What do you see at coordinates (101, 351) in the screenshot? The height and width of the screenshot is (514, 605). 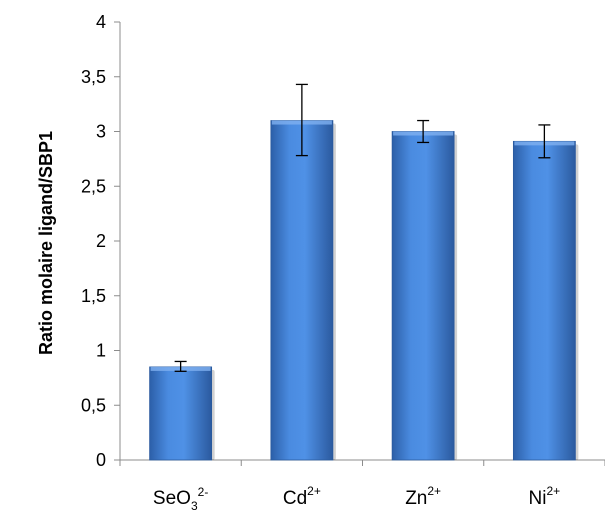 I see `y-tick-label: 1` at bounding box center [101, 351].